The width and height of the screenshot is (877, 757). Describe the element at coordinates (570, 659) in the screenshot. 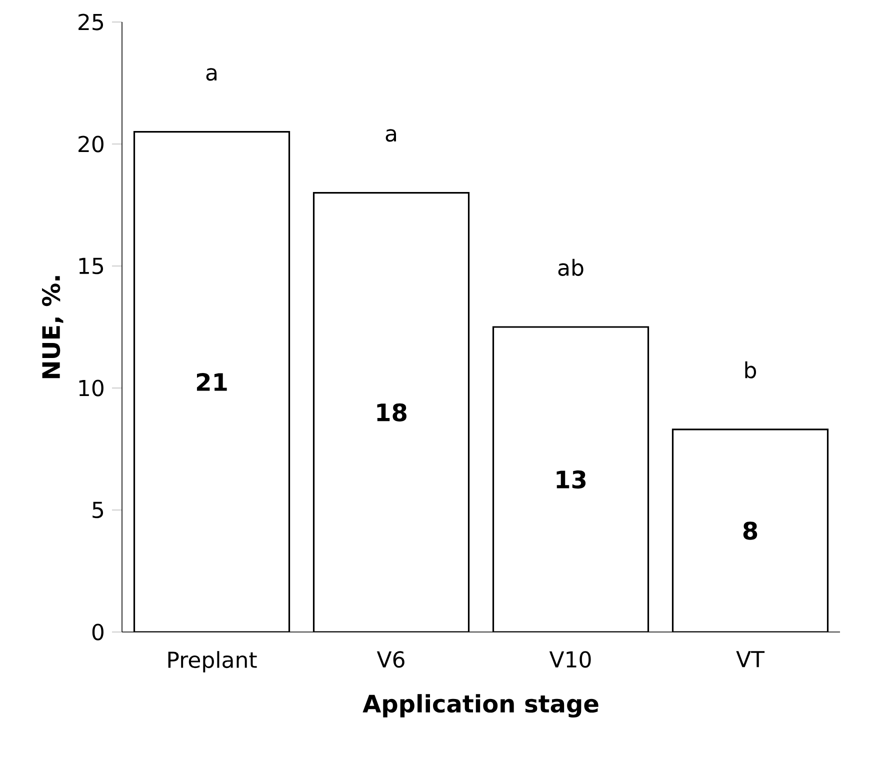

I see `x-tick-label: V10` at that location.